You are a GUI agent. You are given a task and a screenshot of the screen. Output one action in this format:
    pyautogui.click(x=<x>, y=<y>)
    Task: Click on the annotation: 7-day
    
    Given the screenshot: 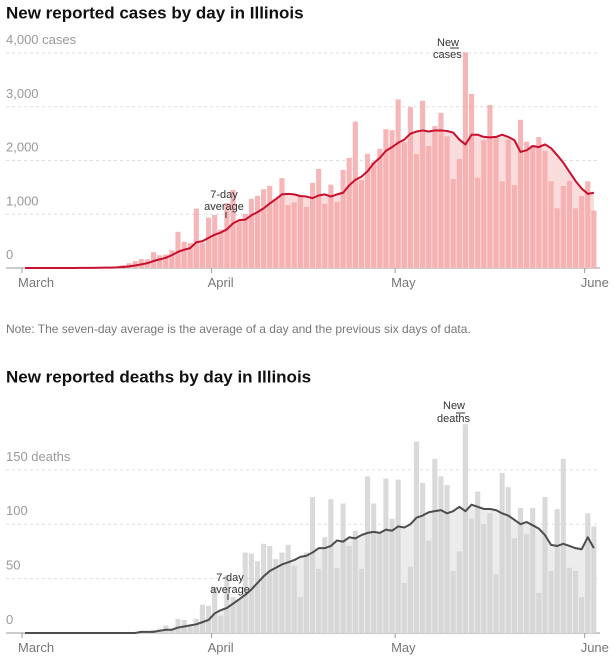 What is the action you would take?
    pyautogui.click(x=224, y=195)
    